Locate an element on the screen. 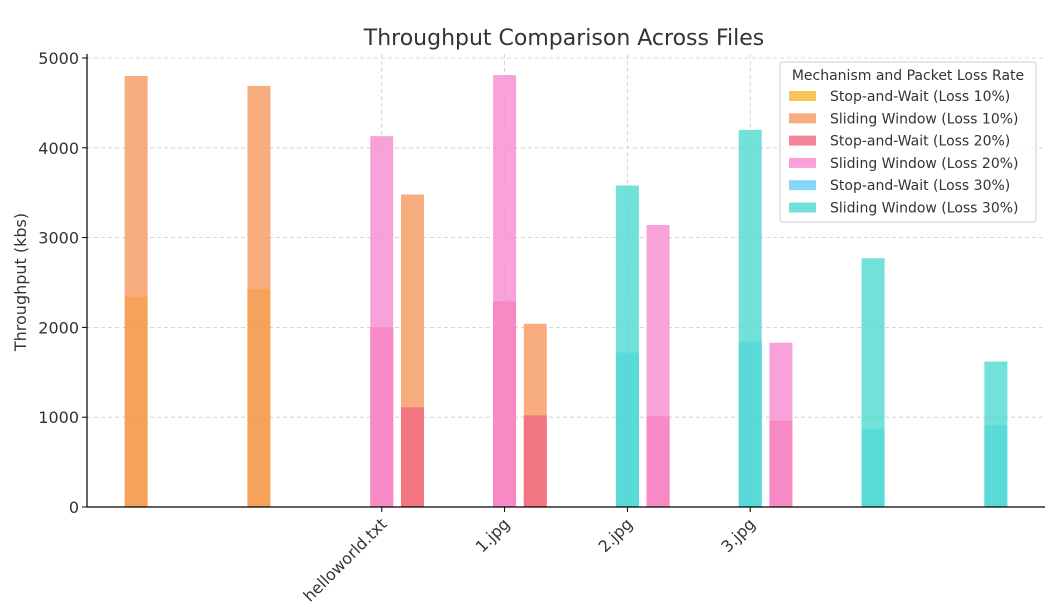 The width and height of the screenshot is (1055, 613). legend-entry: Stop-and-Wait (Loss 10%) is located at coordinates (920, 97).